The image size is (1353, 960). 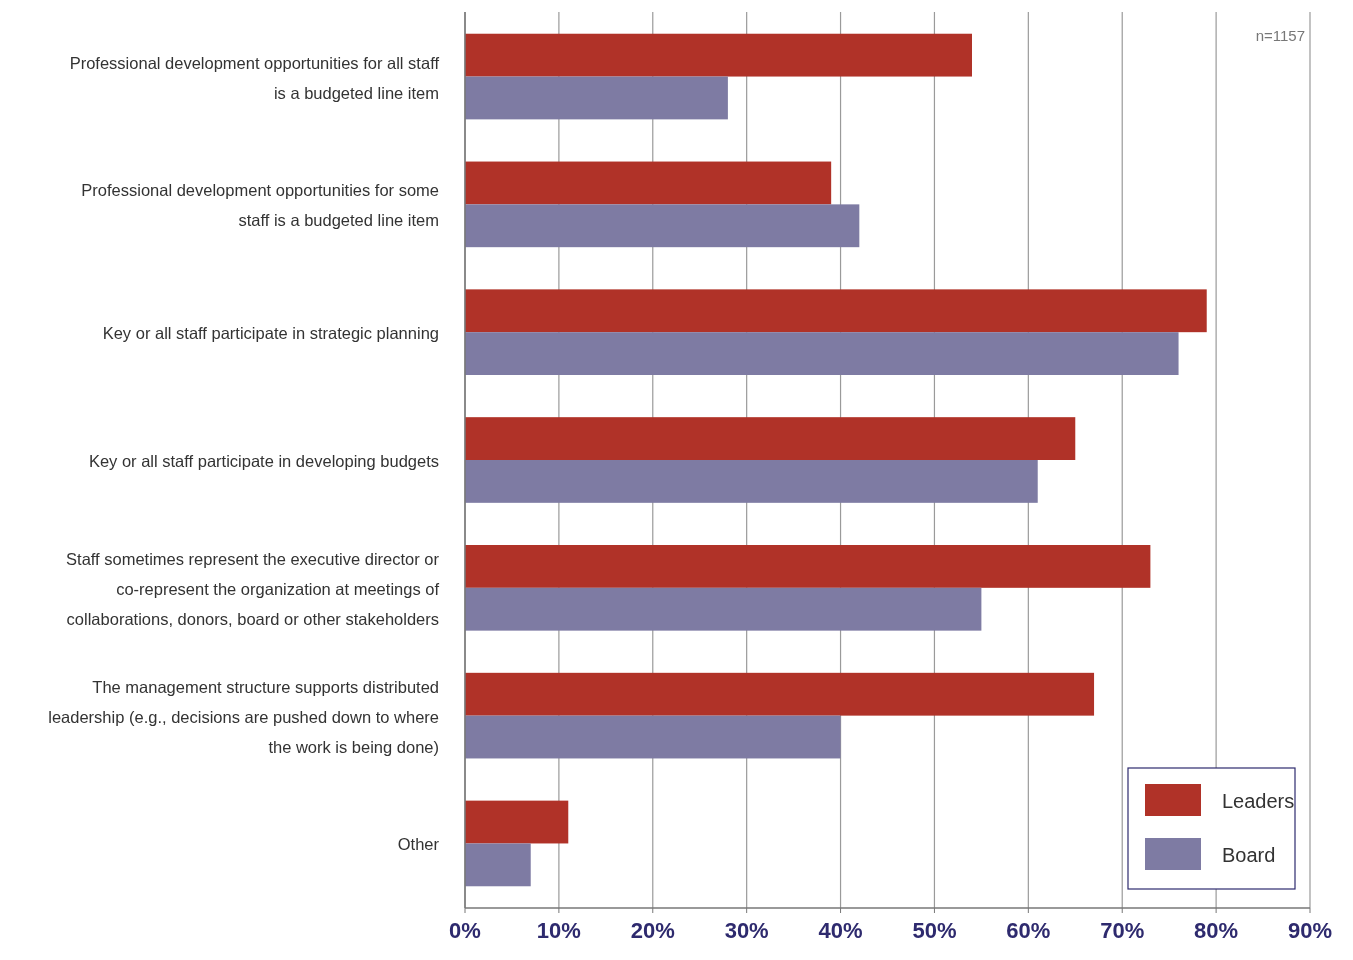 I want to click on y-tick-label: Key or all staff participate in developing budgets, so click(x=263, y=461).